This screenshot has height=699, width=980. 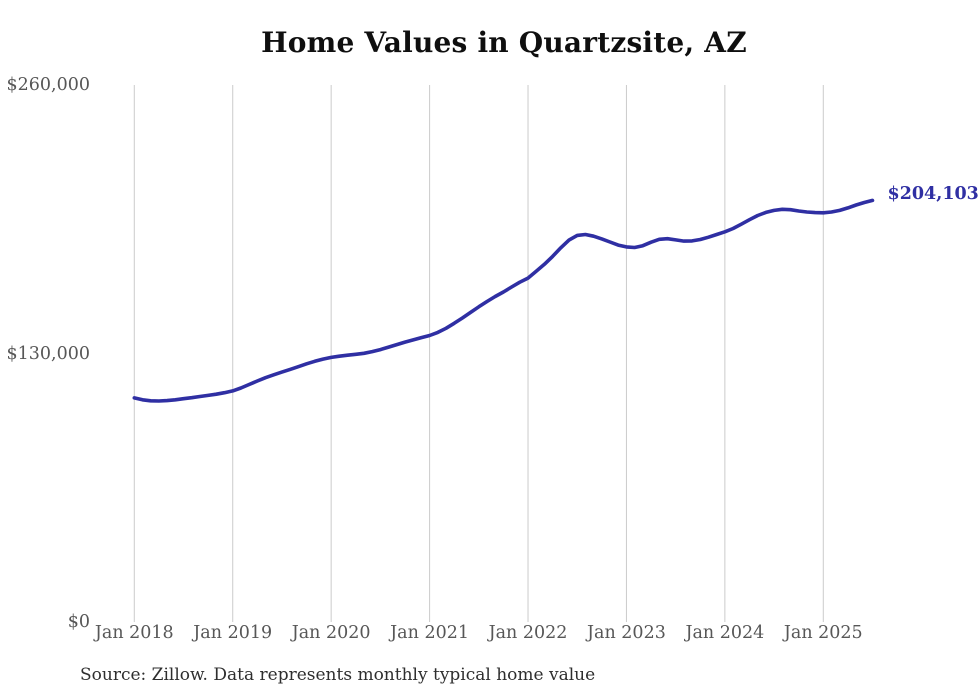 What do you see at coordinates (725, 633) in the screenshot?
I see `x-axis-tick-label: Jan 2024` at bounding box center [725, 633].